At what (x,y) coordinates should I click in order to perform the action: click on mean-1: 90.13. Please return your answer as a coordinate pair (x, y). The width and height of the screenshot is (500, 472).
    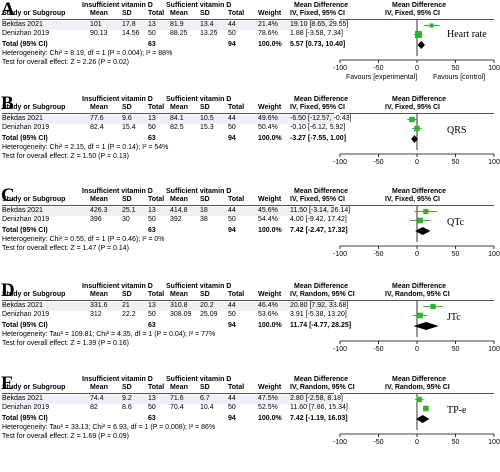
    Looking at the image, I should click on (99, 33).